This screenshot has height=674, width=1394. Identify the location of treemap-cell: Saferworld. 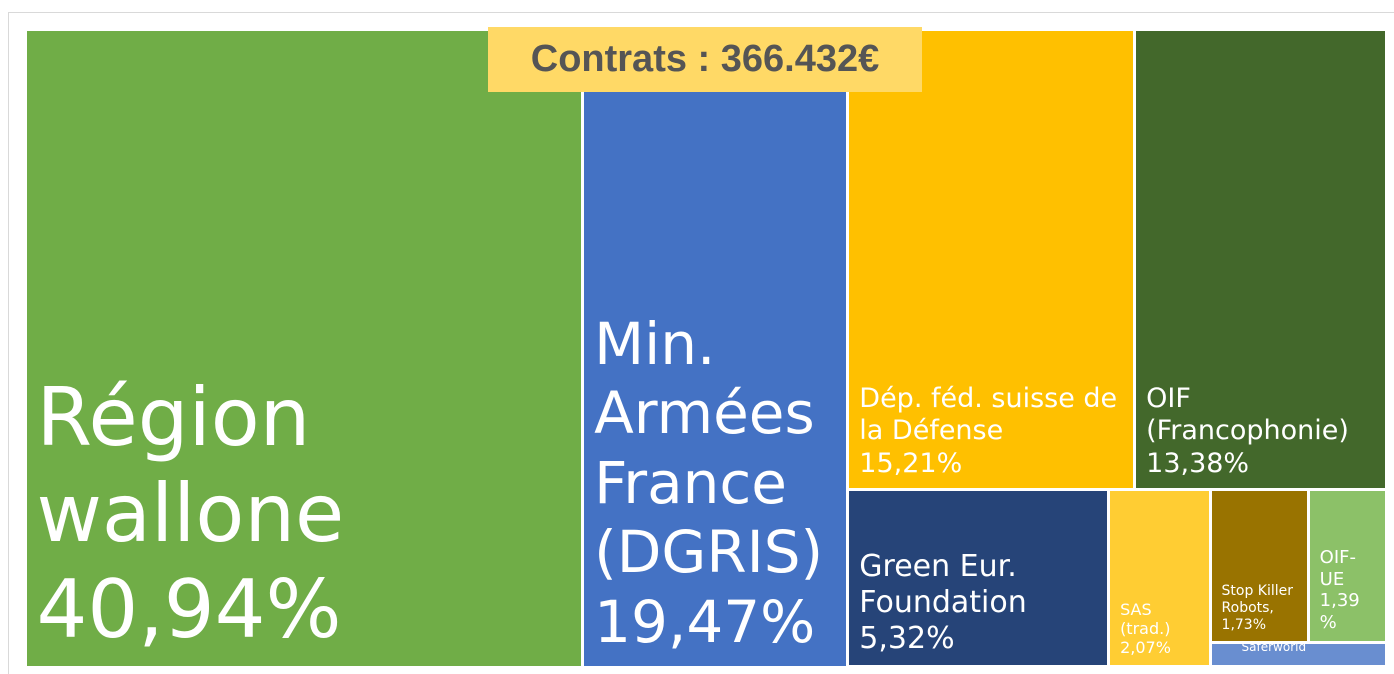
(1298, 655).